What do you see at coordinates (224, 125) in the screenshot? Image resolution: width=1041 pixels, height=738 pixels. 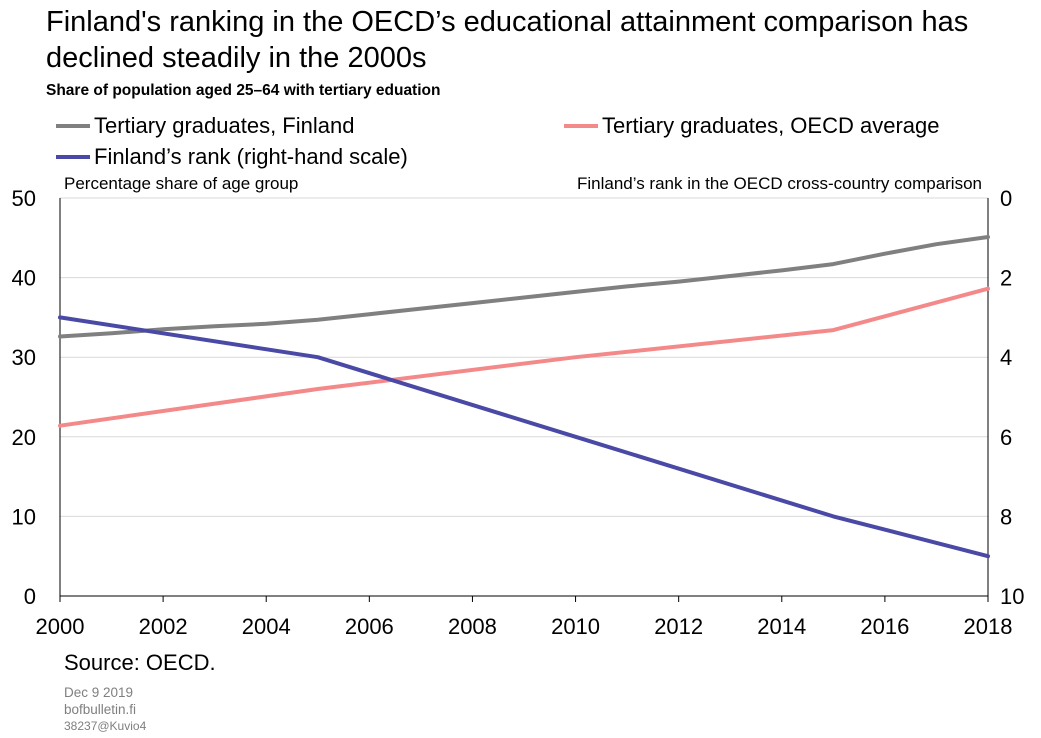 I see `legend-label-finland: Tertiary graduates, Finland` at bounding box center [224, 125].